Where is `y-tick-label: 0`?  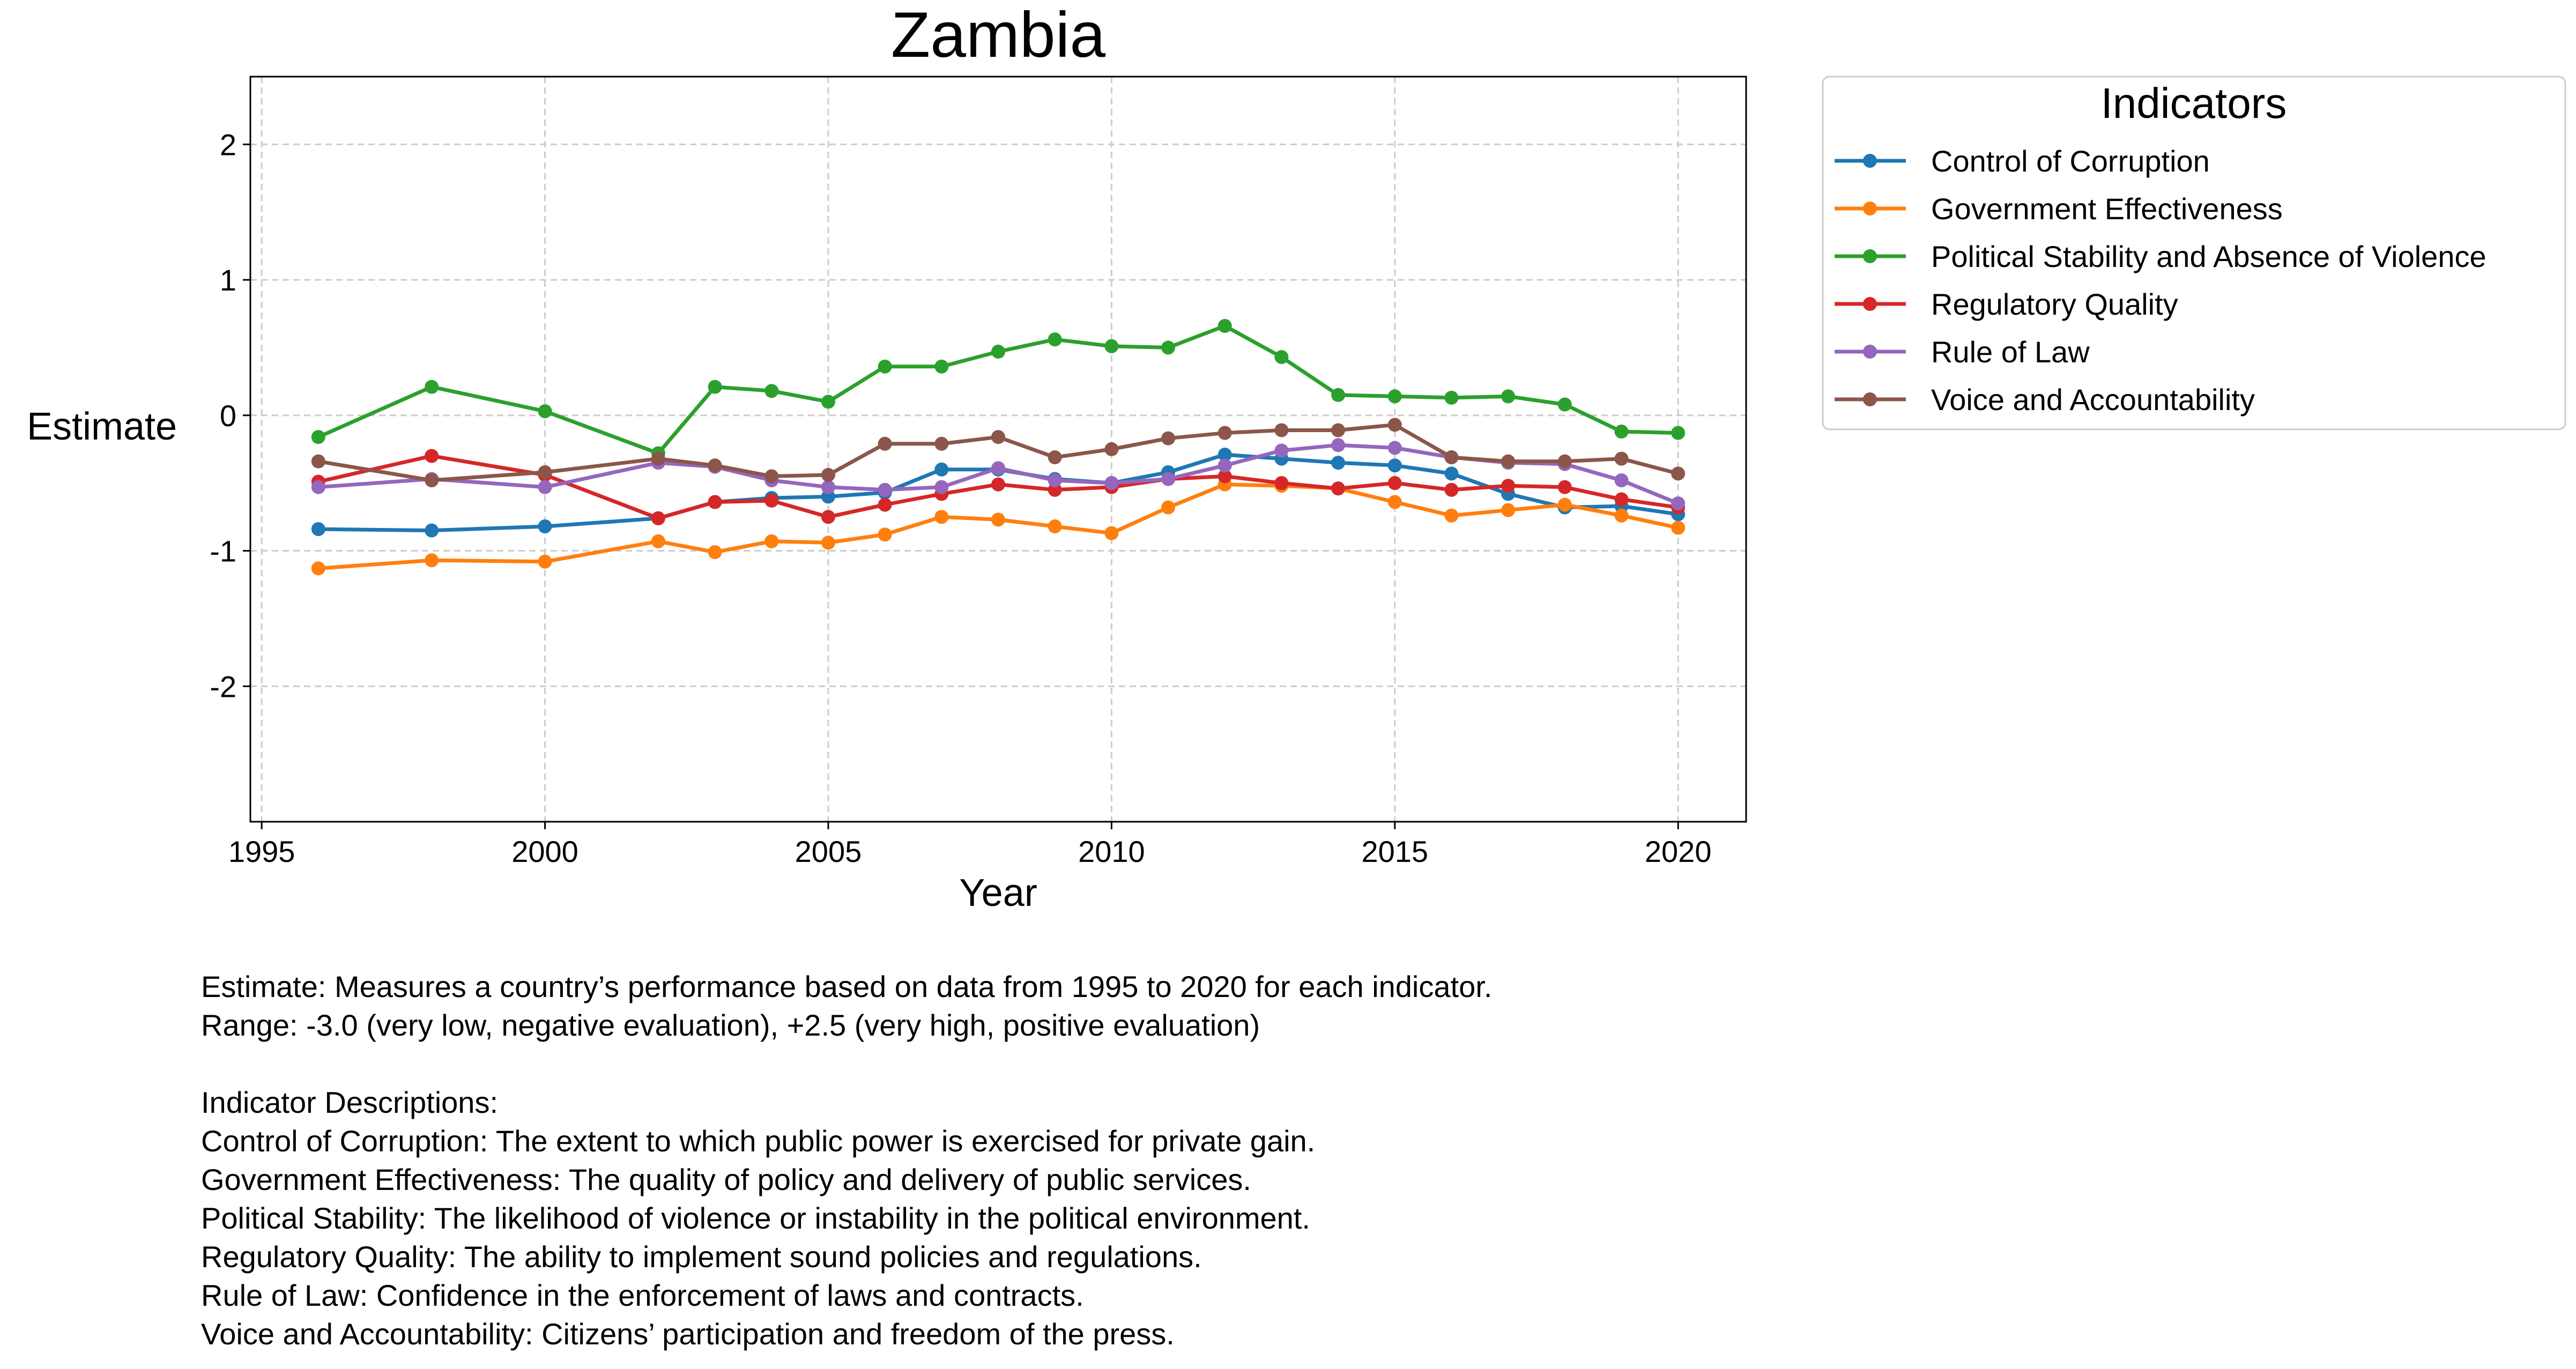
y-tick-label: 0 is located at coordinates (228, 416).